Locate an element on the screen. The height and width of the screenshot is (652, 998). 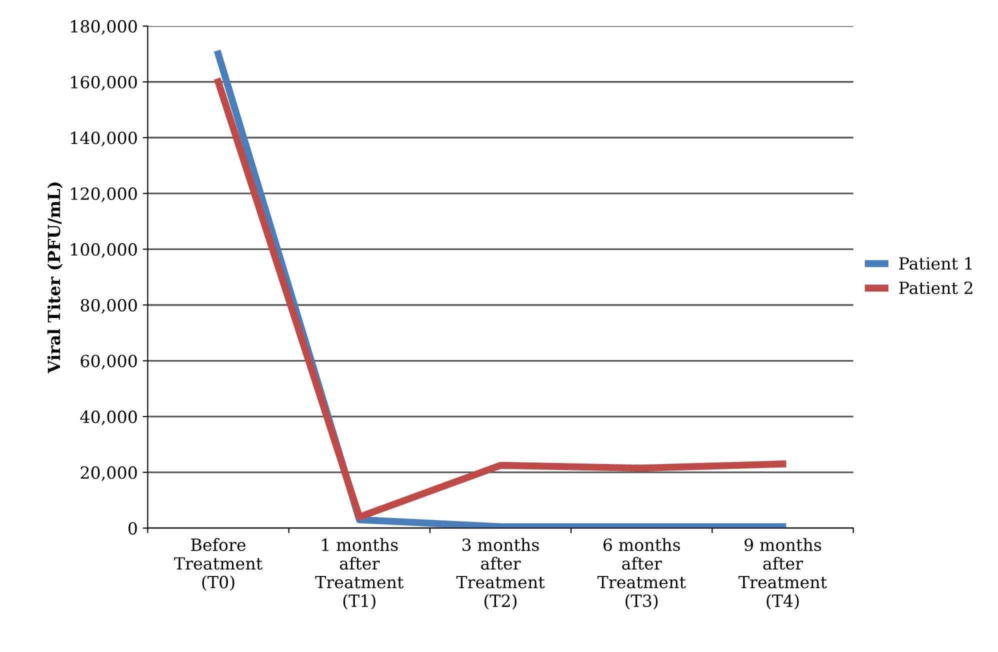
y-tick-label: 100,000 is located at coordinates (104, 250).